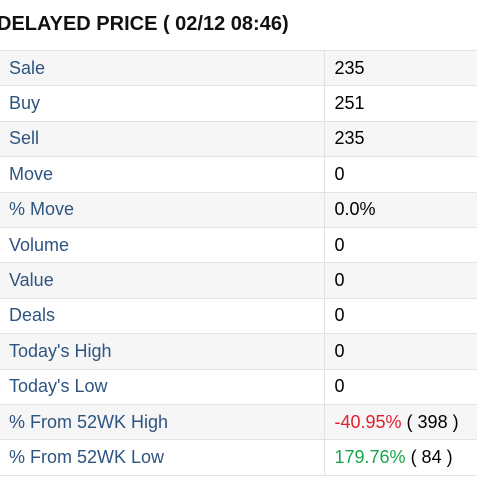  Describe the element at coordinates (400, 386) in the screenshot. I see `row-value-todays-low: 0` at that location.